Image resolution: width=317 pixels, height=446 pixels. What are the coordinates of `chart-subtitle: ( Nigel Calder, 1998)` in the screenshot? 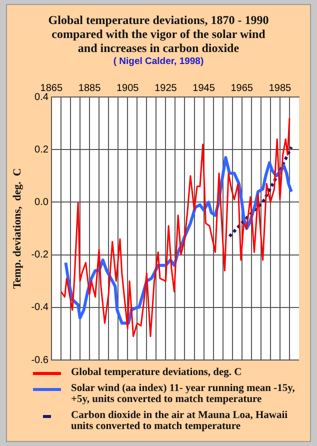 It's located at (158, 61).